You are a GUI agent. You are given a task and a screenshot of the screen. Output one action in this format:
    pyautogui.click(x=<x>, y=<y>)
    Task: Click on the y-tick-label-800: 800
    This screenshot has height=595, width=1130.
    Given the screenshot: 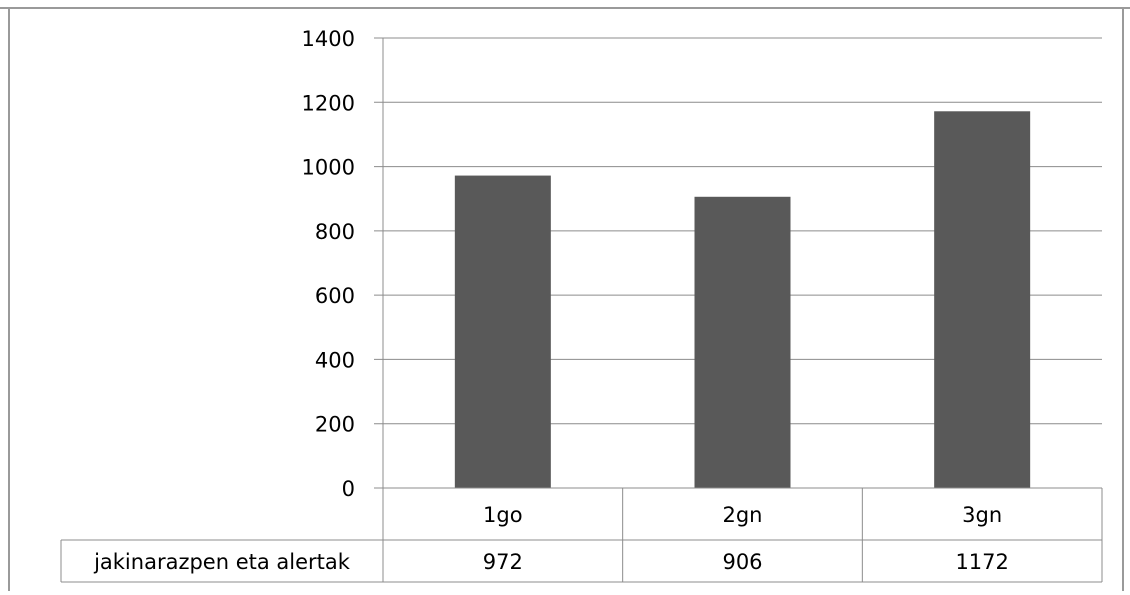 What is the action you would take?
    pyautogui.click(x=335, y=232)
    